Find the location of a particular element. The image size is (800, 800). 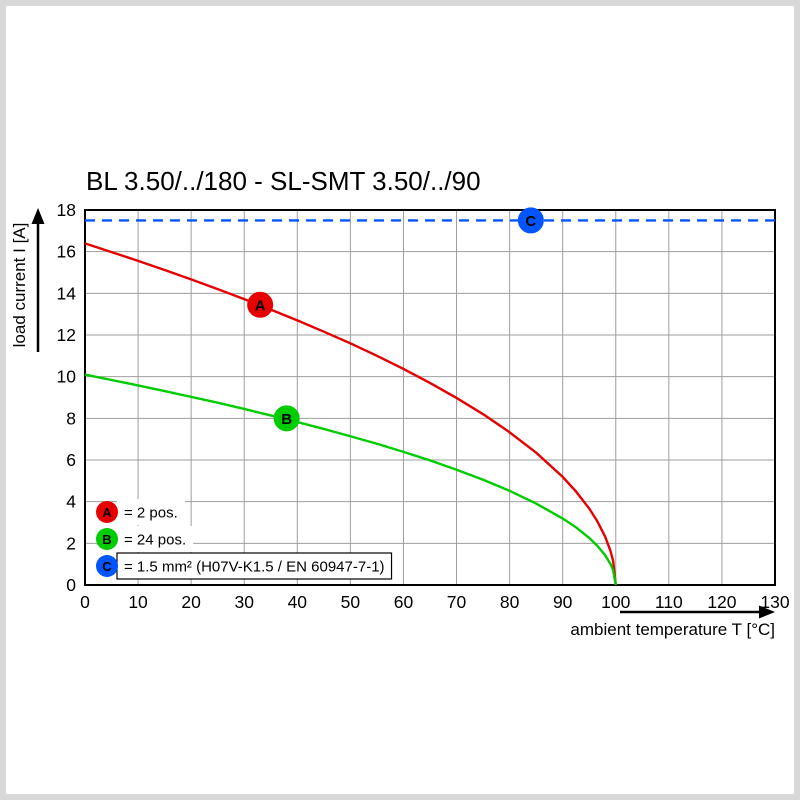

x-tick-label: 70 is located at coordinates (457, 602).